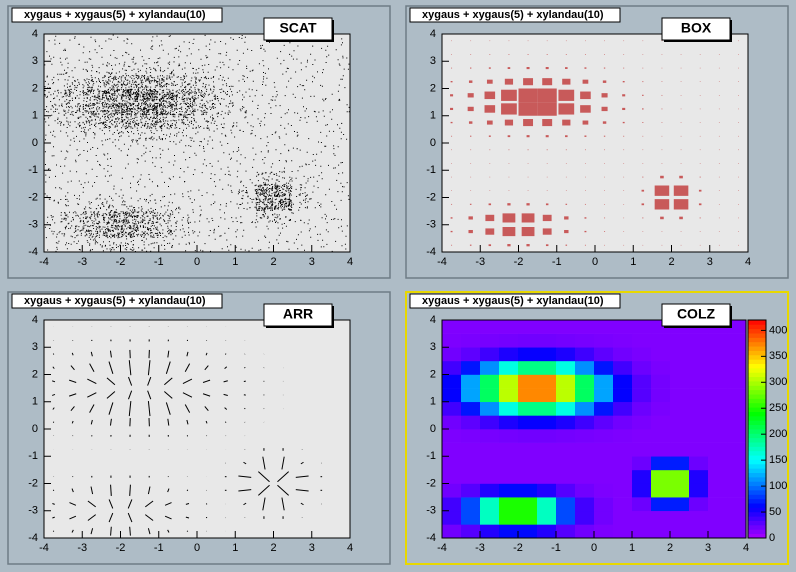 Image resolution: width=796 pixels, height=572 pixels. What do you see at coordinates (33, 252) in the screenshot?
I see `y-tick-label: -4` at bounding box center [33, 252].